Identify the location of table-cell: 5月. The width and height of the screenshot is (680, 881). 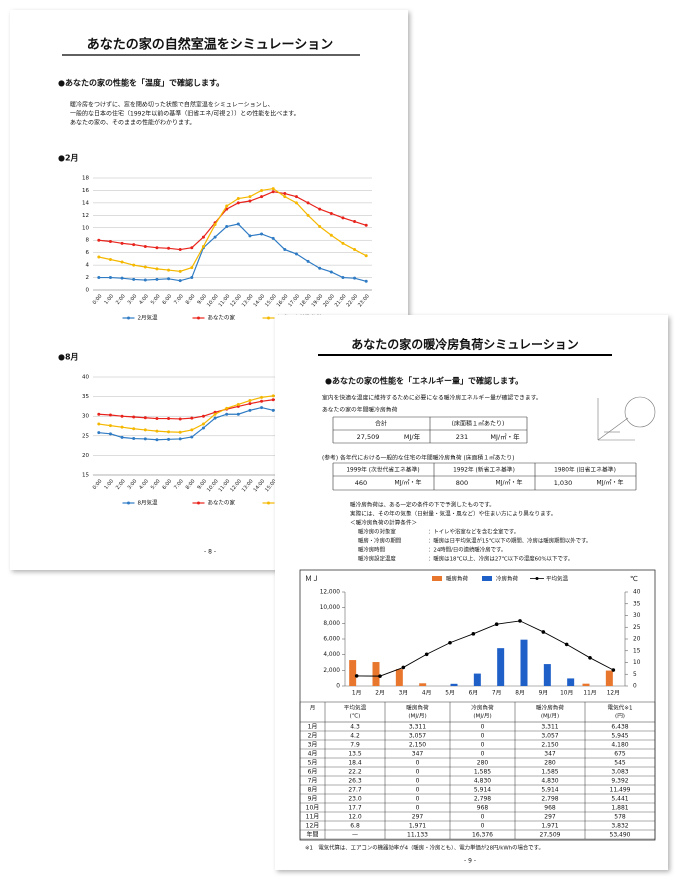
(313, 762).